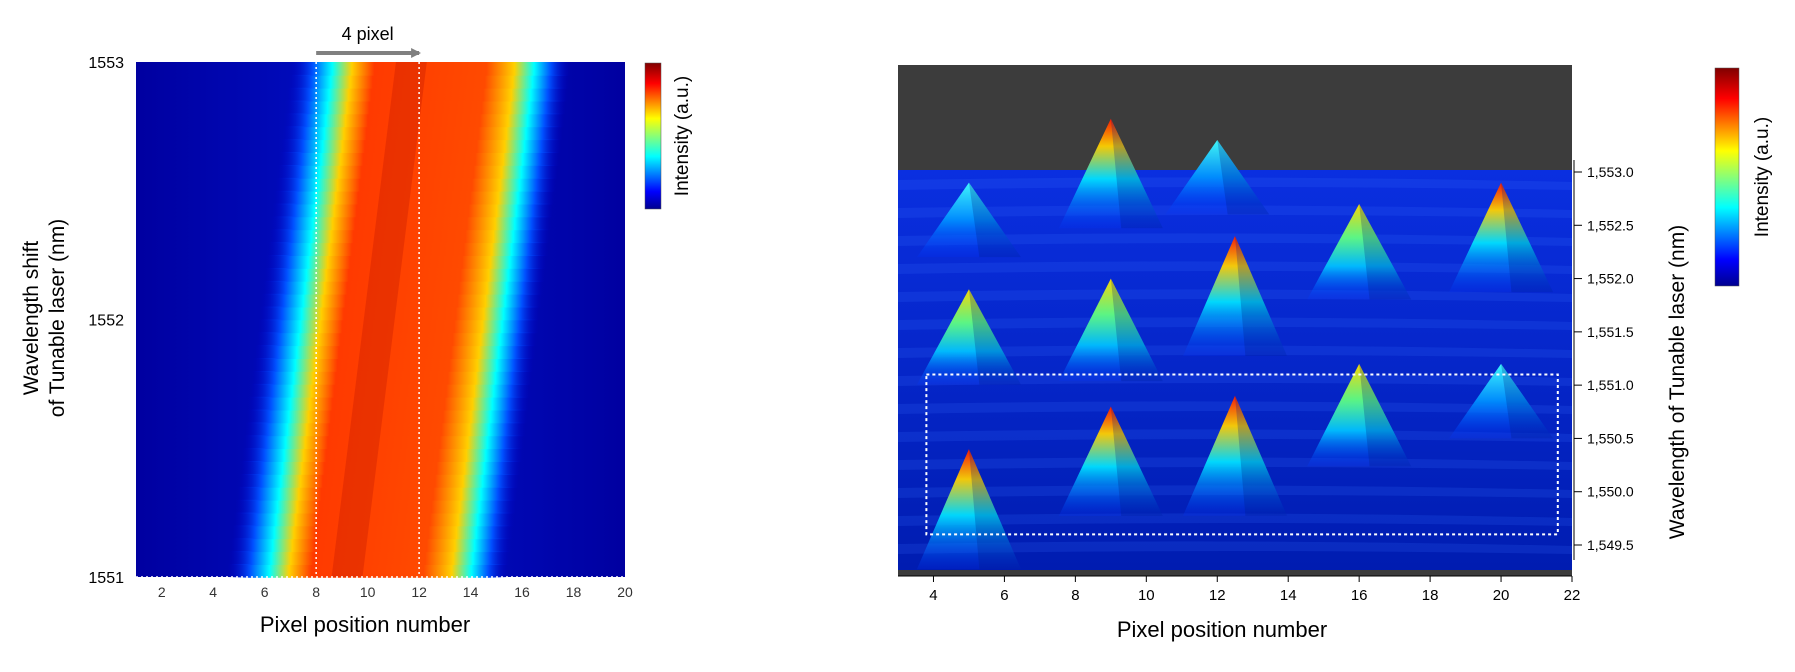 This screenshot has height=672, width=1795. I want to click on surface-y-tick-label: 1,553.0, so click(1610, 172).